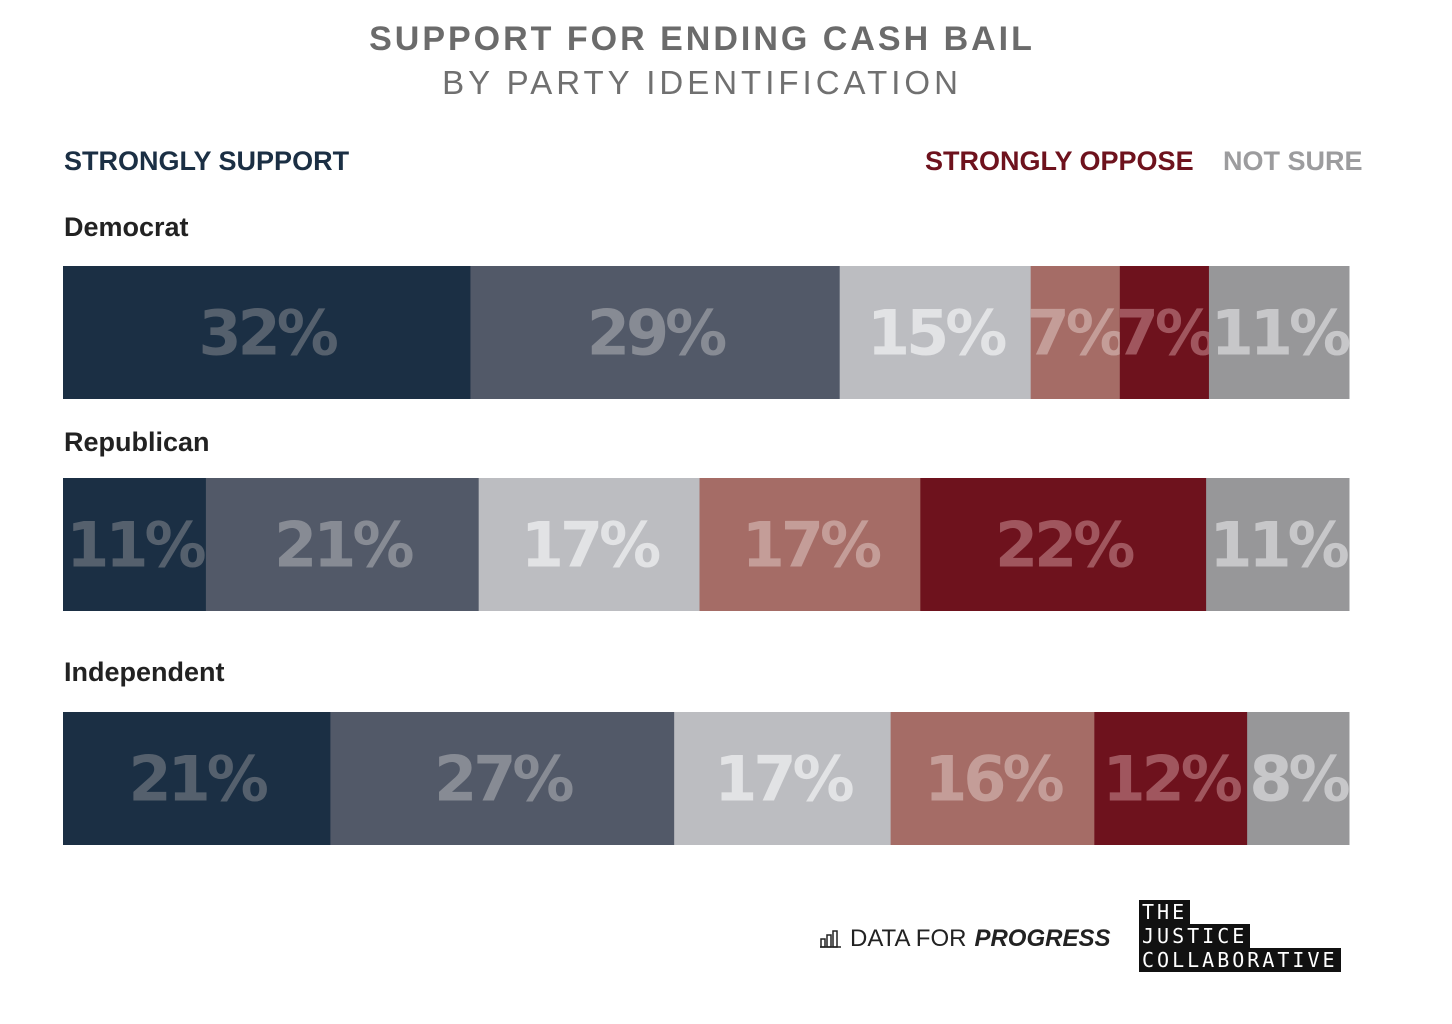 The image size is (1452, 1024). I want to click on justice-collaborative-logo: THE JUSTICE COLLABORATIVE, so click(1240, 936).